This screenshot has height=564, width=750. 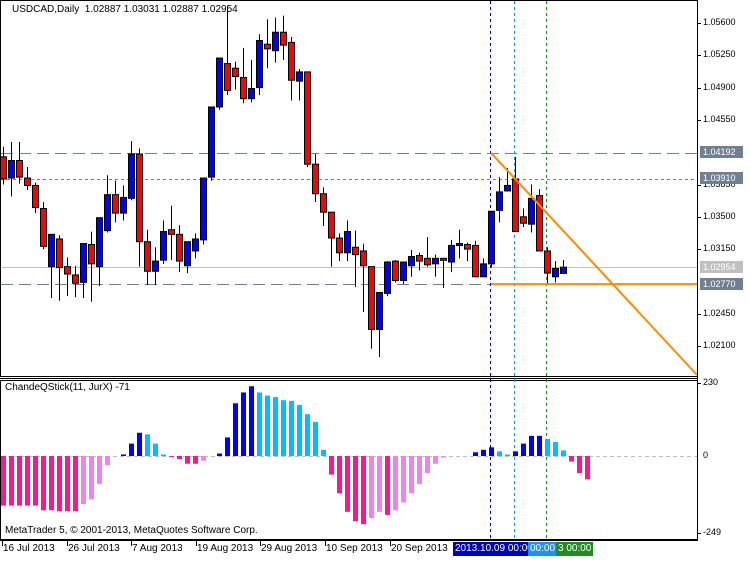 What do you see at coordinates (719, 86) in the screenshot?
I see `price-axis-label: 1.04900` at bounding box center [719, 86].